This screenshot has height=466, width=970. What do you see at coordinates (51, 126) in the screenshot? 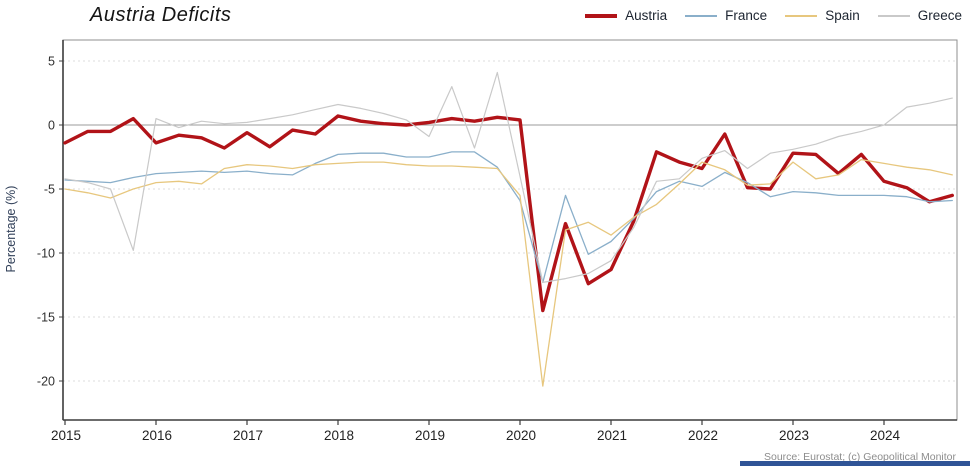
I see `y-tick-label: 0` at bounding box center [51, 126].